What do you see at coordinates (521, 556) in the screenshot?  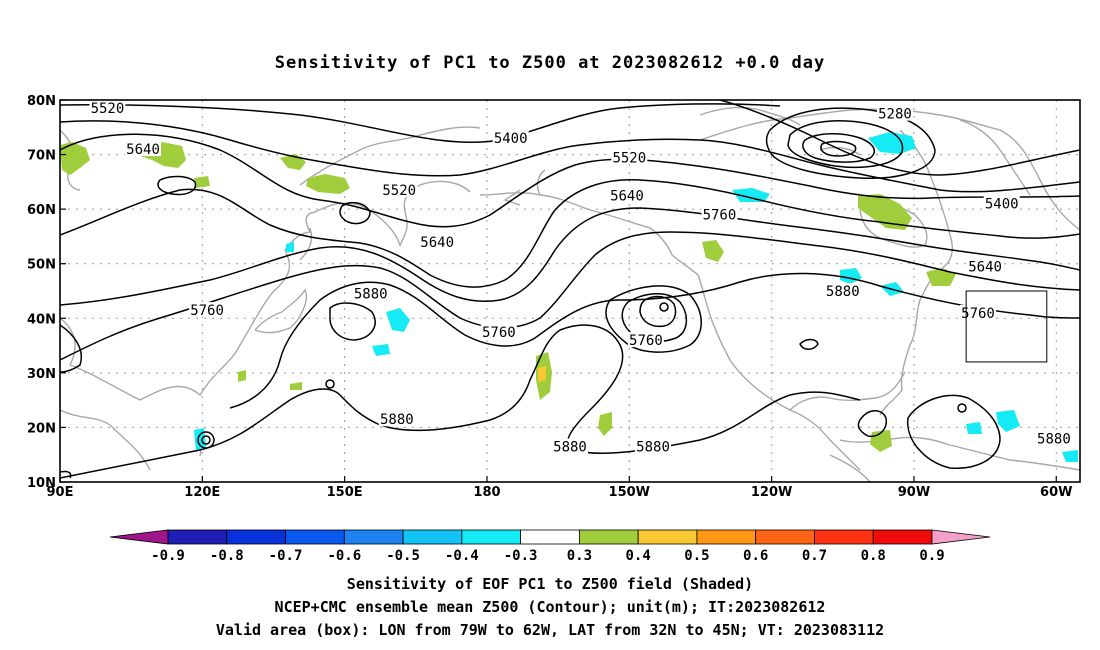 I see `colorbar-label: -0.3` at bounding box center [521, 556].